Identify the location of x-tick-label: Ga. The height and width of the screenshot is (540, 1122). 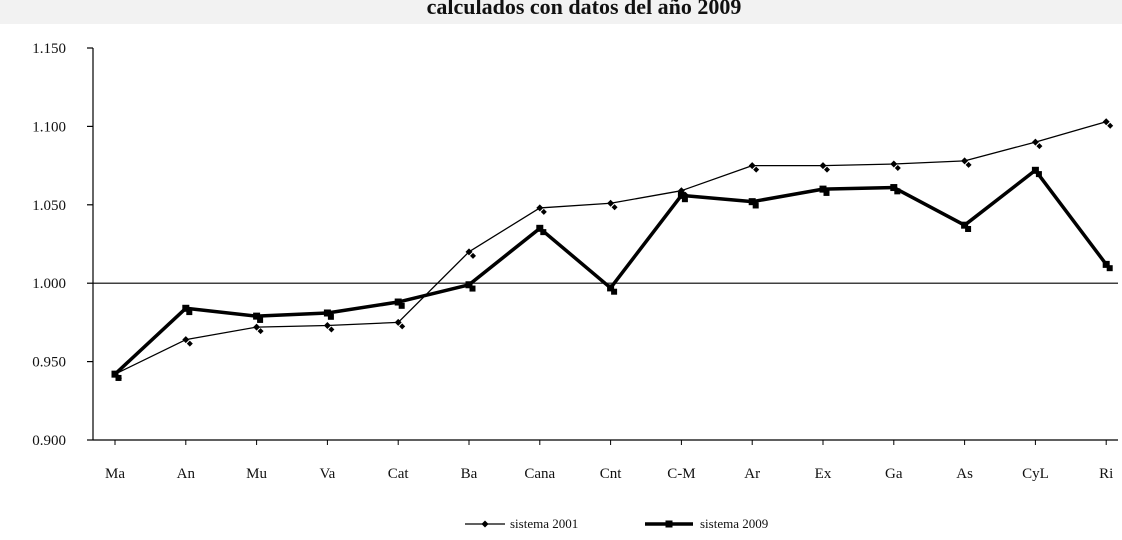
(894, 474).